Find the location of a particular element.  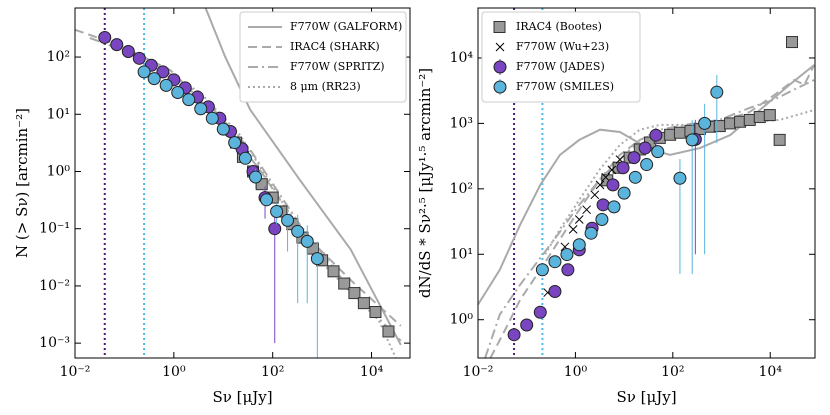

y-tick-label: 10⁻² is located at coordinates (54, 286).